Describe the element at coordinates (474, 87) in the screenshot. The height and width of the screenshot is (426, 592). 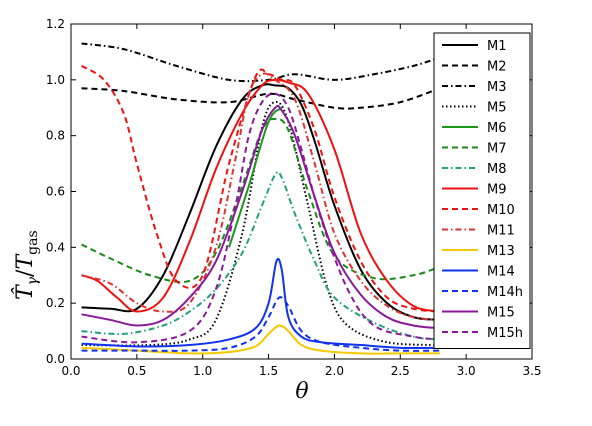
I see `legend-item: M3` at that location.